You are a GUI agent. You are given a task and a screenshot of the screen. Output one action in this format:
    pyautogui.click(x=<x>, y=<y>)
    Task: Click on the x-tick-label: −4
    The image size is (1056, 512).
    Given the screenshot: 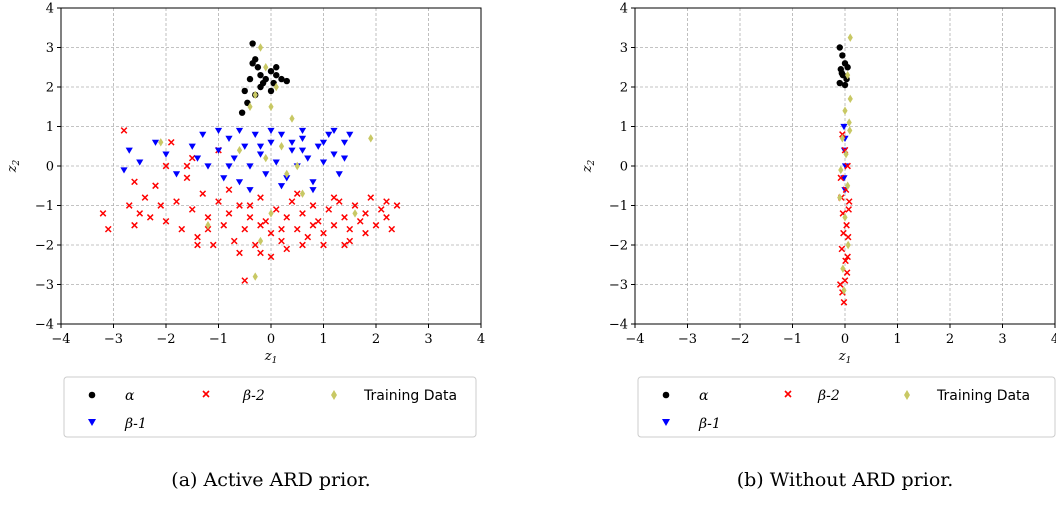 What is the action you would take?
    pyautogui.click(x=634, y=339)
    